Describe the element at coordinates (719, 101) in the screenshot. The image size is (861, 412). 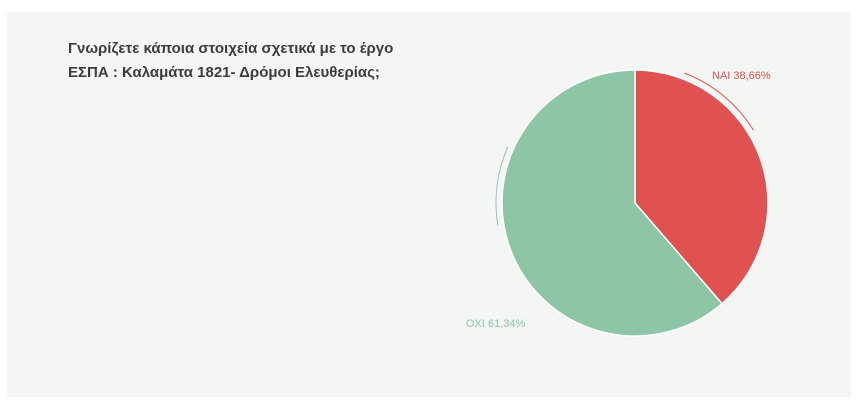
I see `label-guide-yes` at that location.